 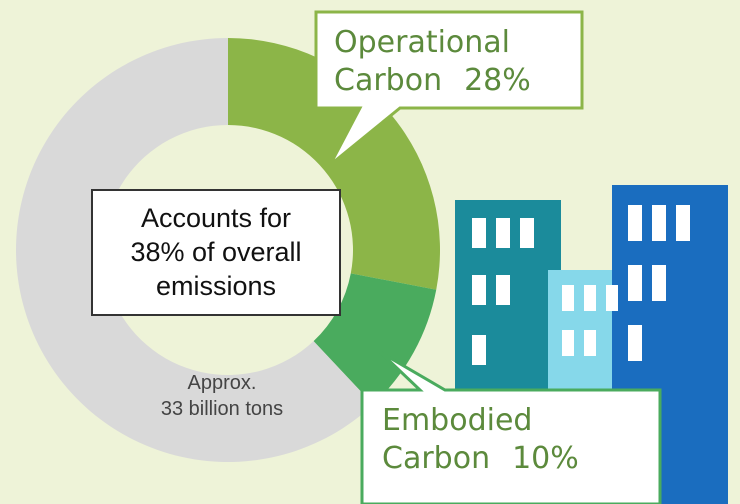 I want to click on center-box, so click(x=216, y=252).